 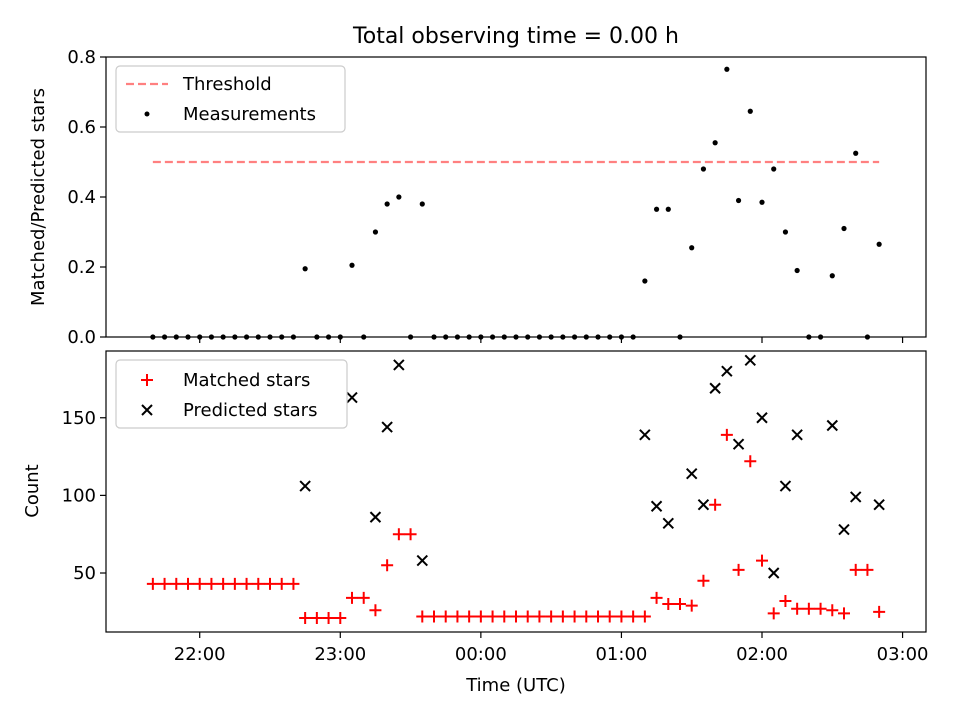 What do you see at coordinates (81, 197) in the screenshot?
I see `top-y-tick-label: 0.4` at bounding box center [81, 197].